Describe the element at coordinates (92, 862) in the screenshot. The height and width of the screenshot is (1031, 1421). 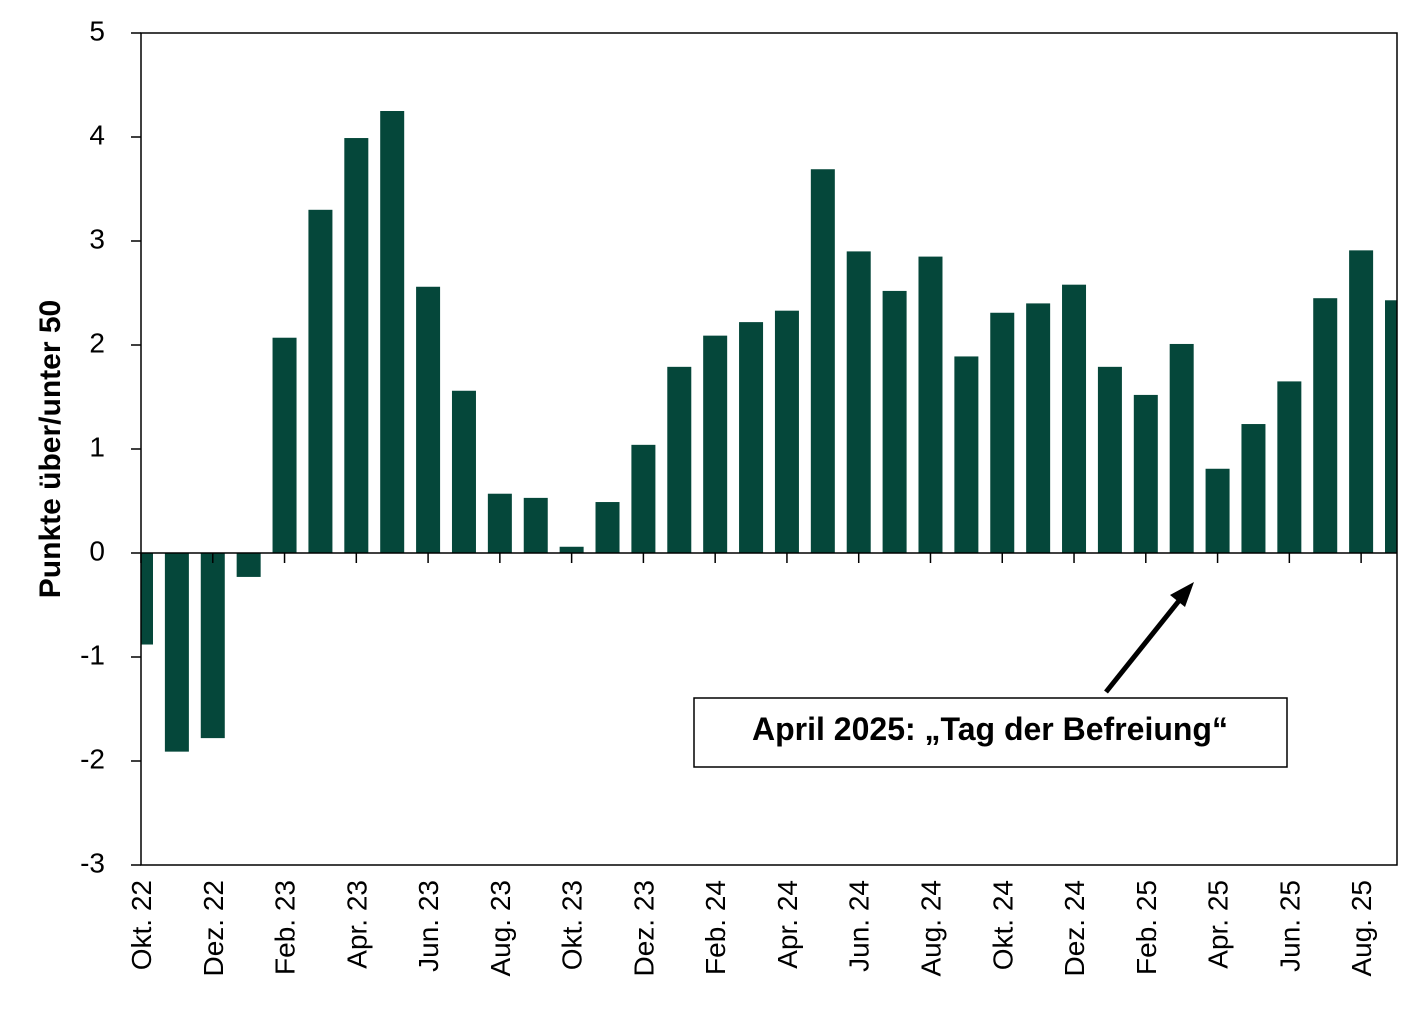
I see `y-tick-label: -3` at that location.